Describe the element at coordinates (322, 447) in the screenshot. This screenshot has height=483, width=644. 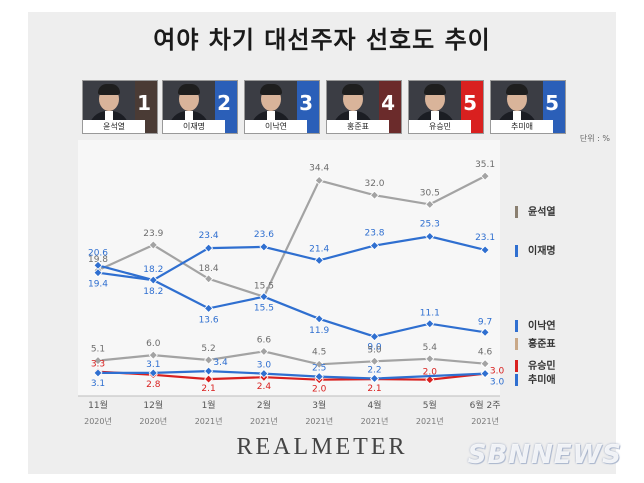
I see `realmeter-logo: REALMETER` at that location.